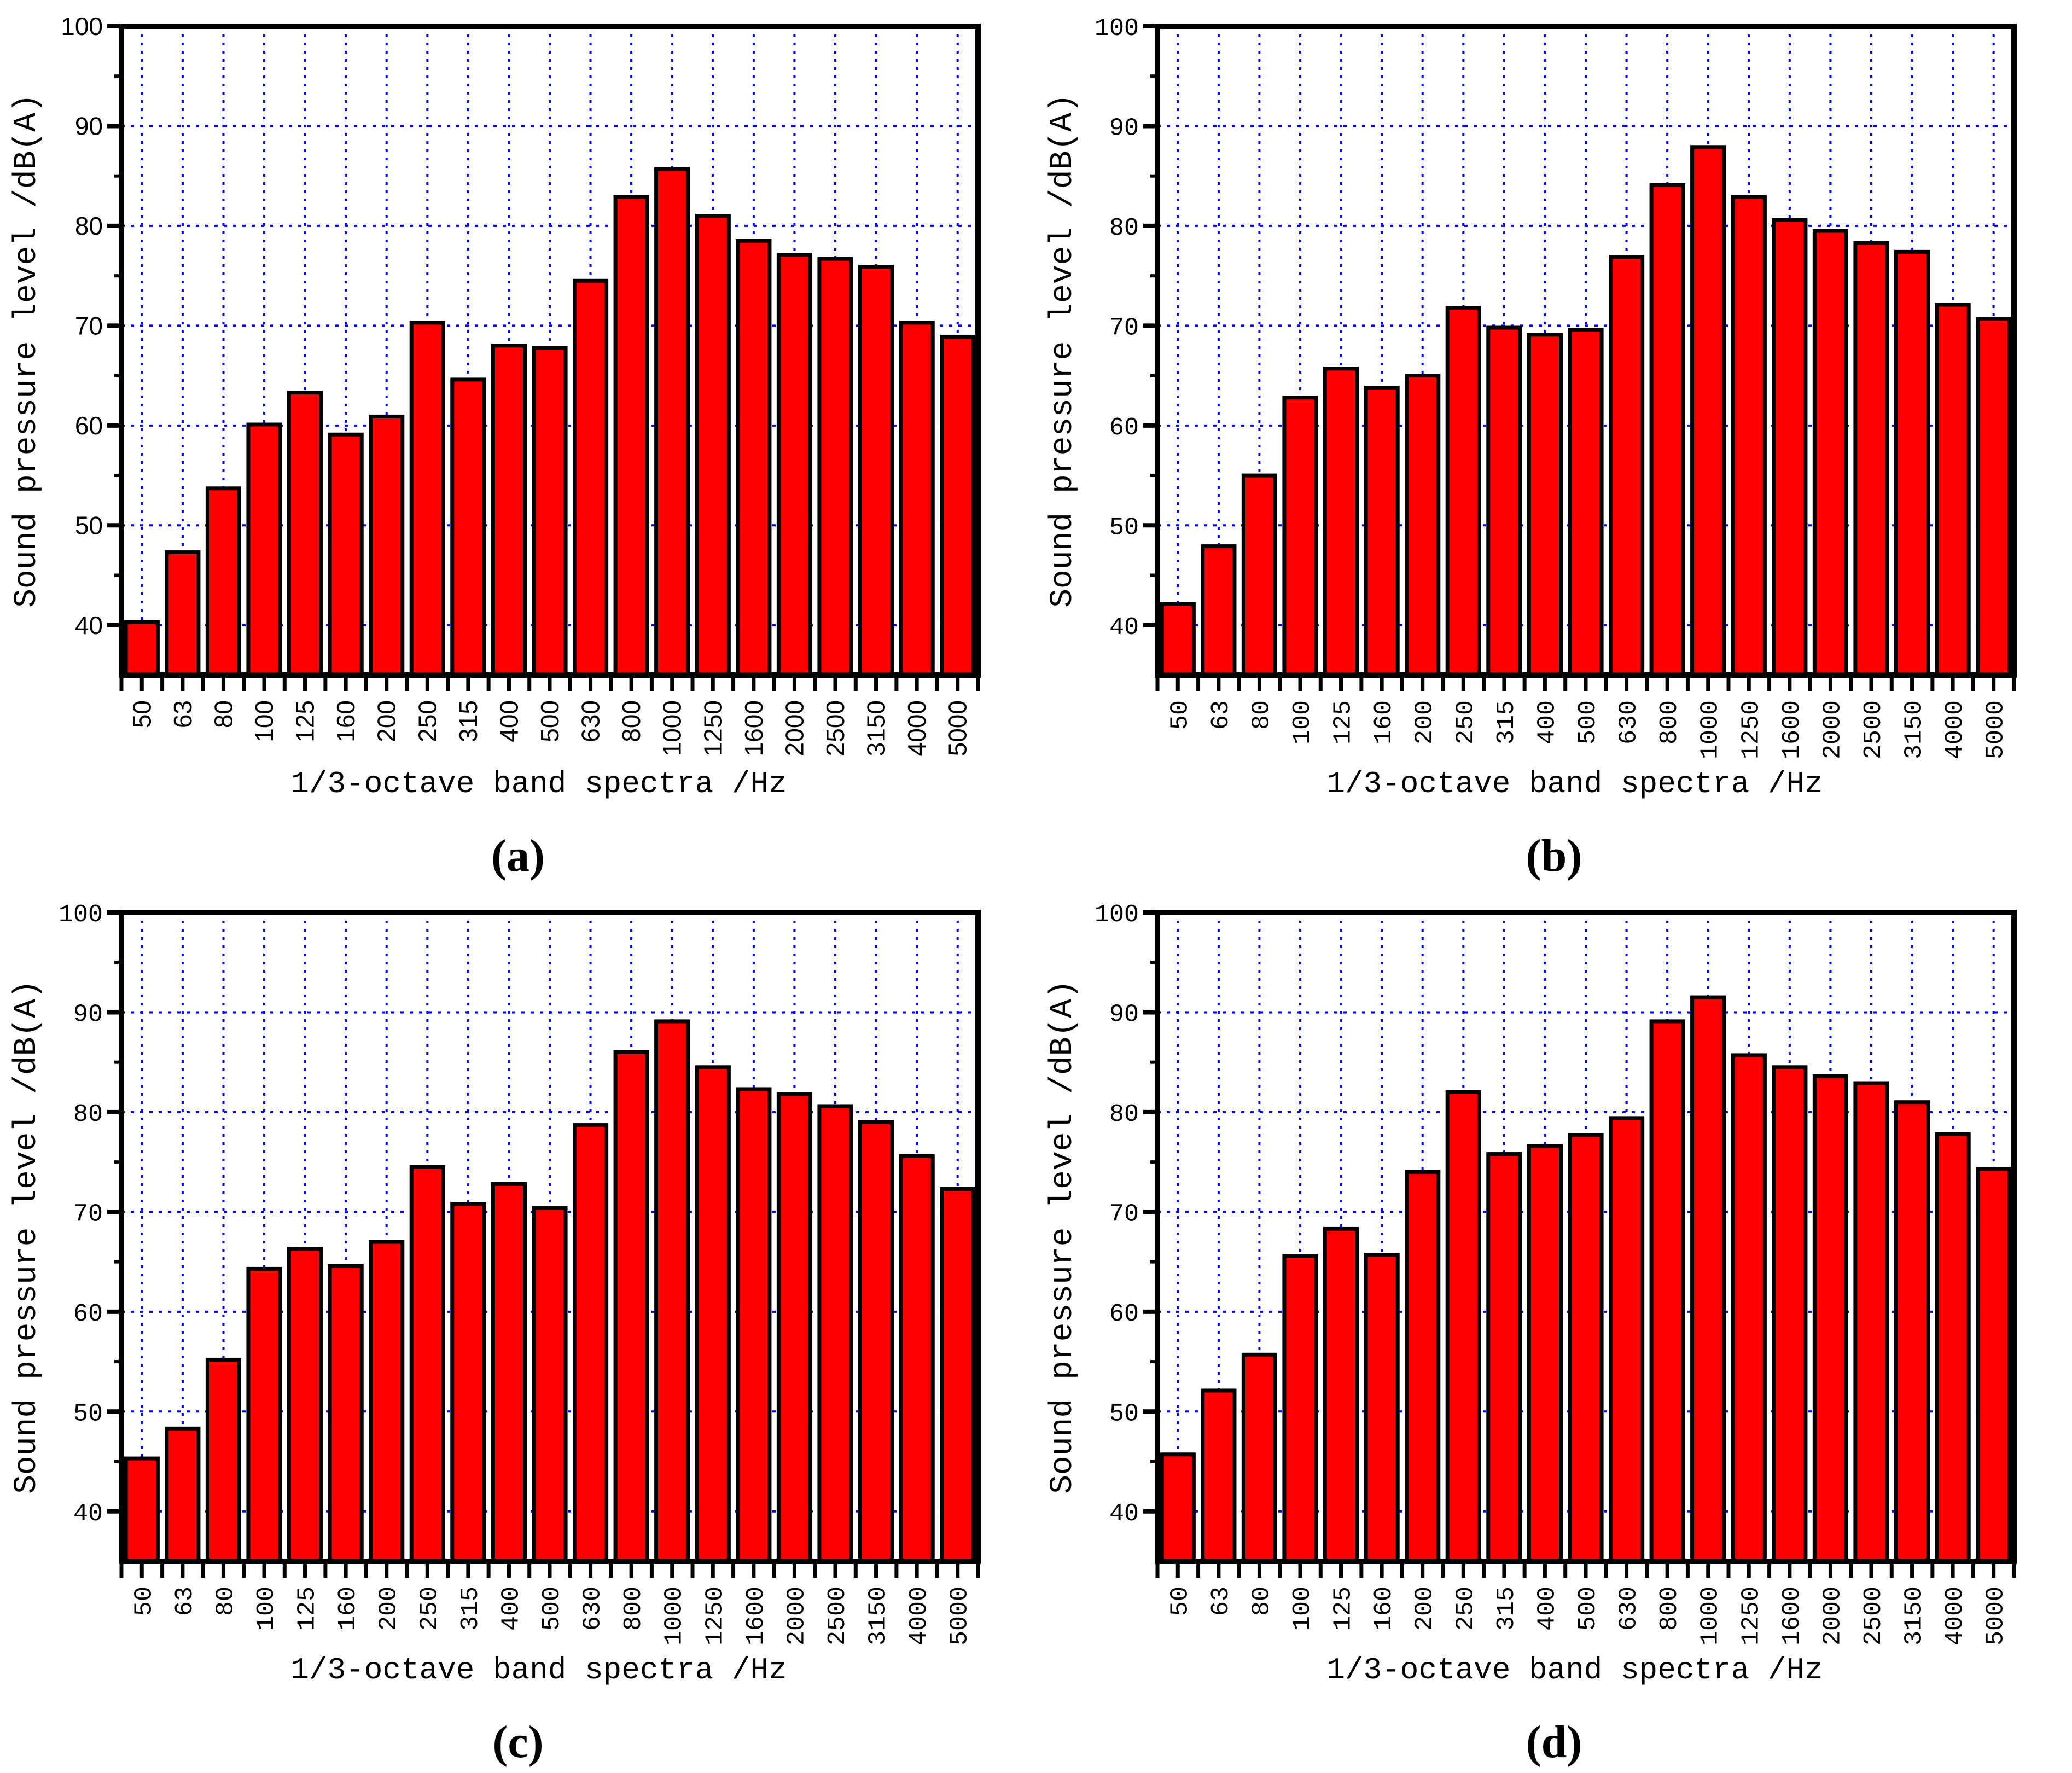 Image resolution: width=2072 pixels, height=1773 pixels. I want to click on panel-sublabel: (a), so click(518, 855).